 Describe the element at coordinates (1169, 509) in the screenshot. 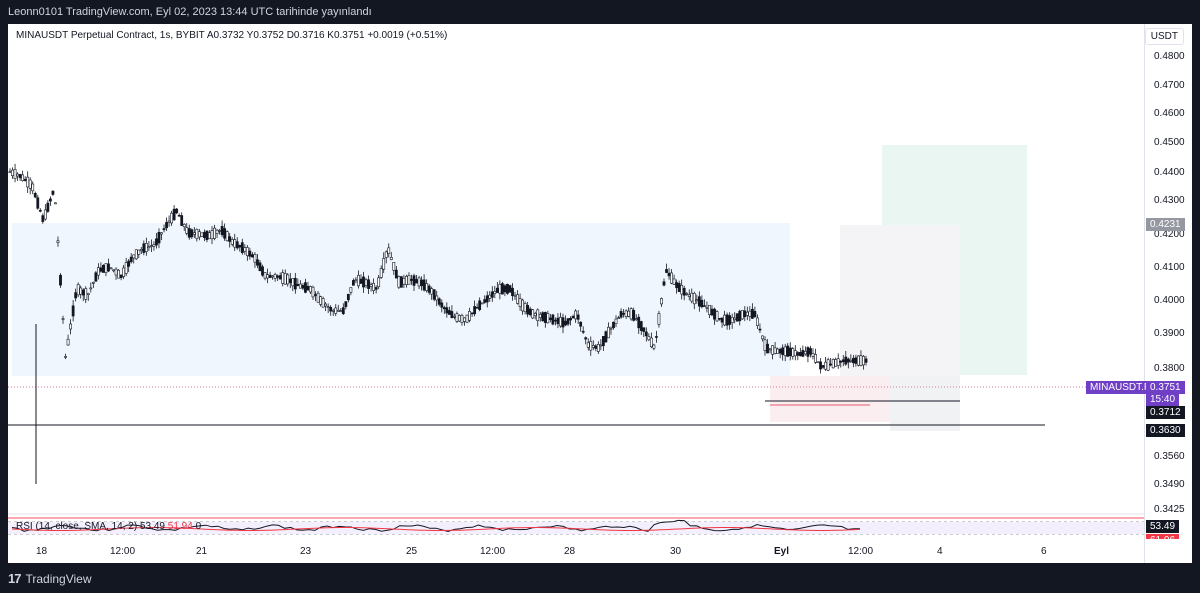

I see `price-tick: 0.3425` at that location.